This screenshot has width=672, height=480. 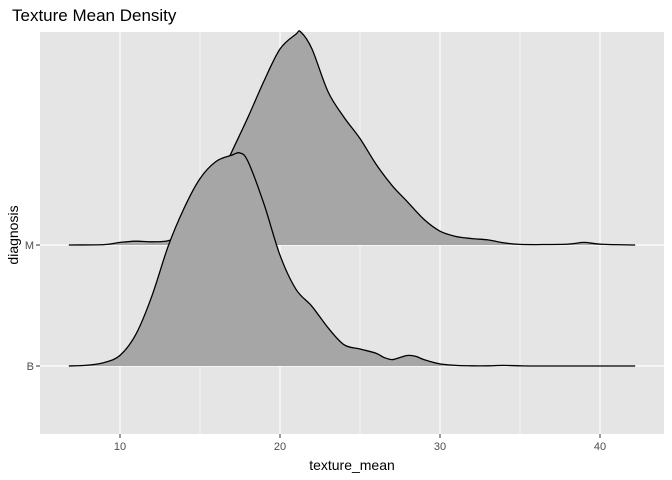 I want to click on y-tick-label: M, so click(x=29, y=246).